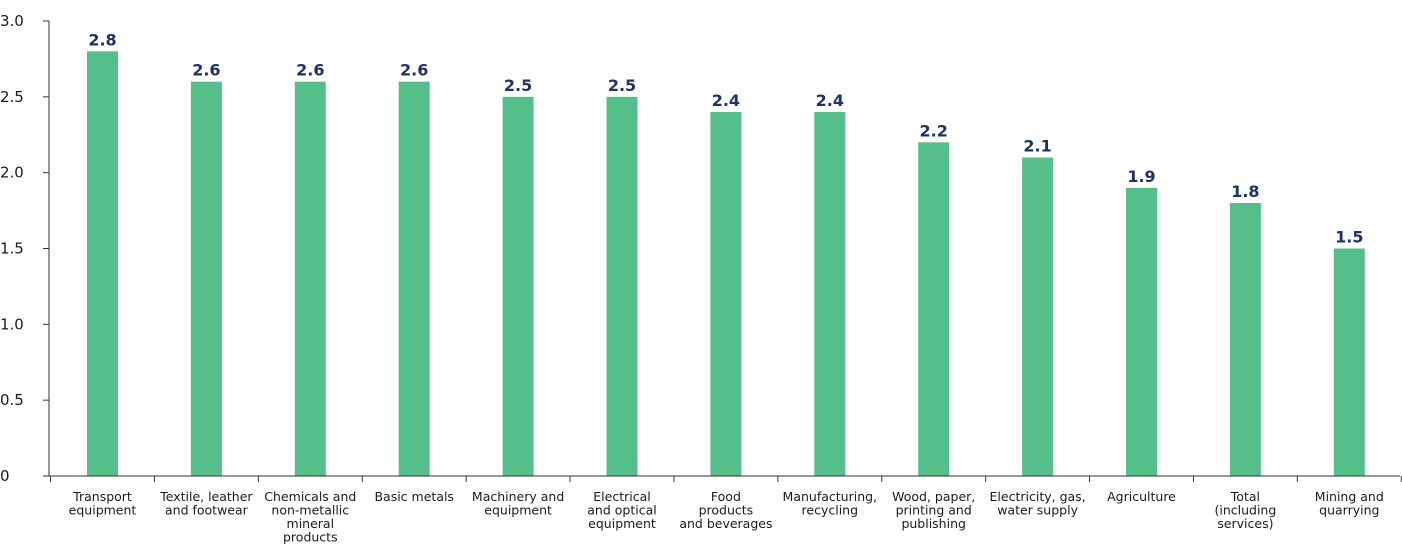 The width and height of the screenshot is (1402, 550). I want to click on category-label-line: Chemicals and, so click(310, 496).